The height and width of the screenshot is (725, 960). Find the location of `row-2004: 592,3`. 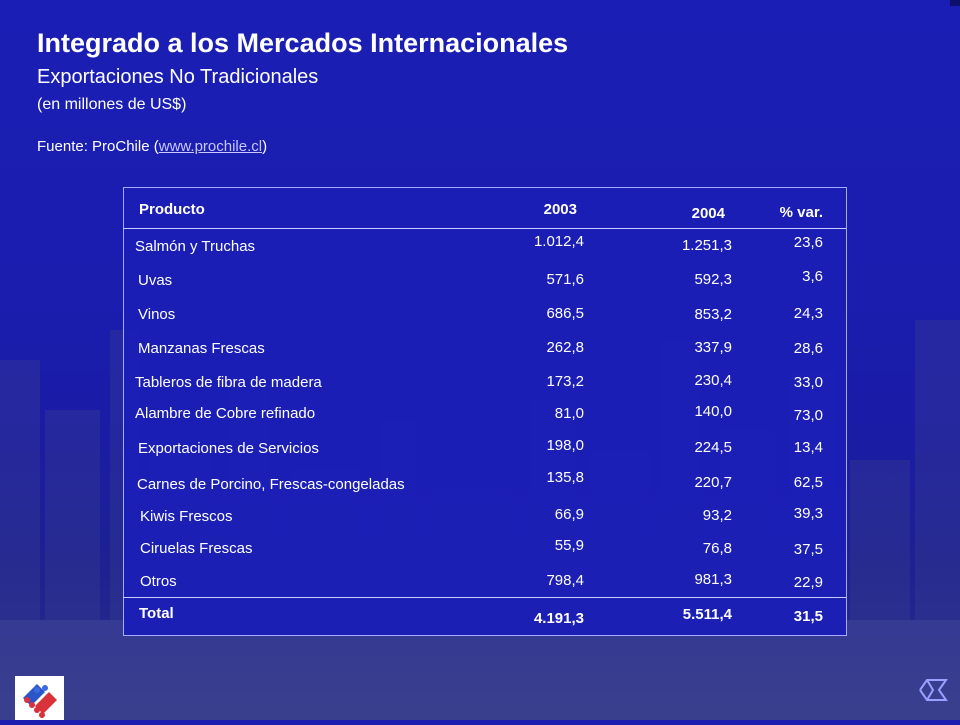

row-2004: 592,3 is located at coordinates (713, 279).